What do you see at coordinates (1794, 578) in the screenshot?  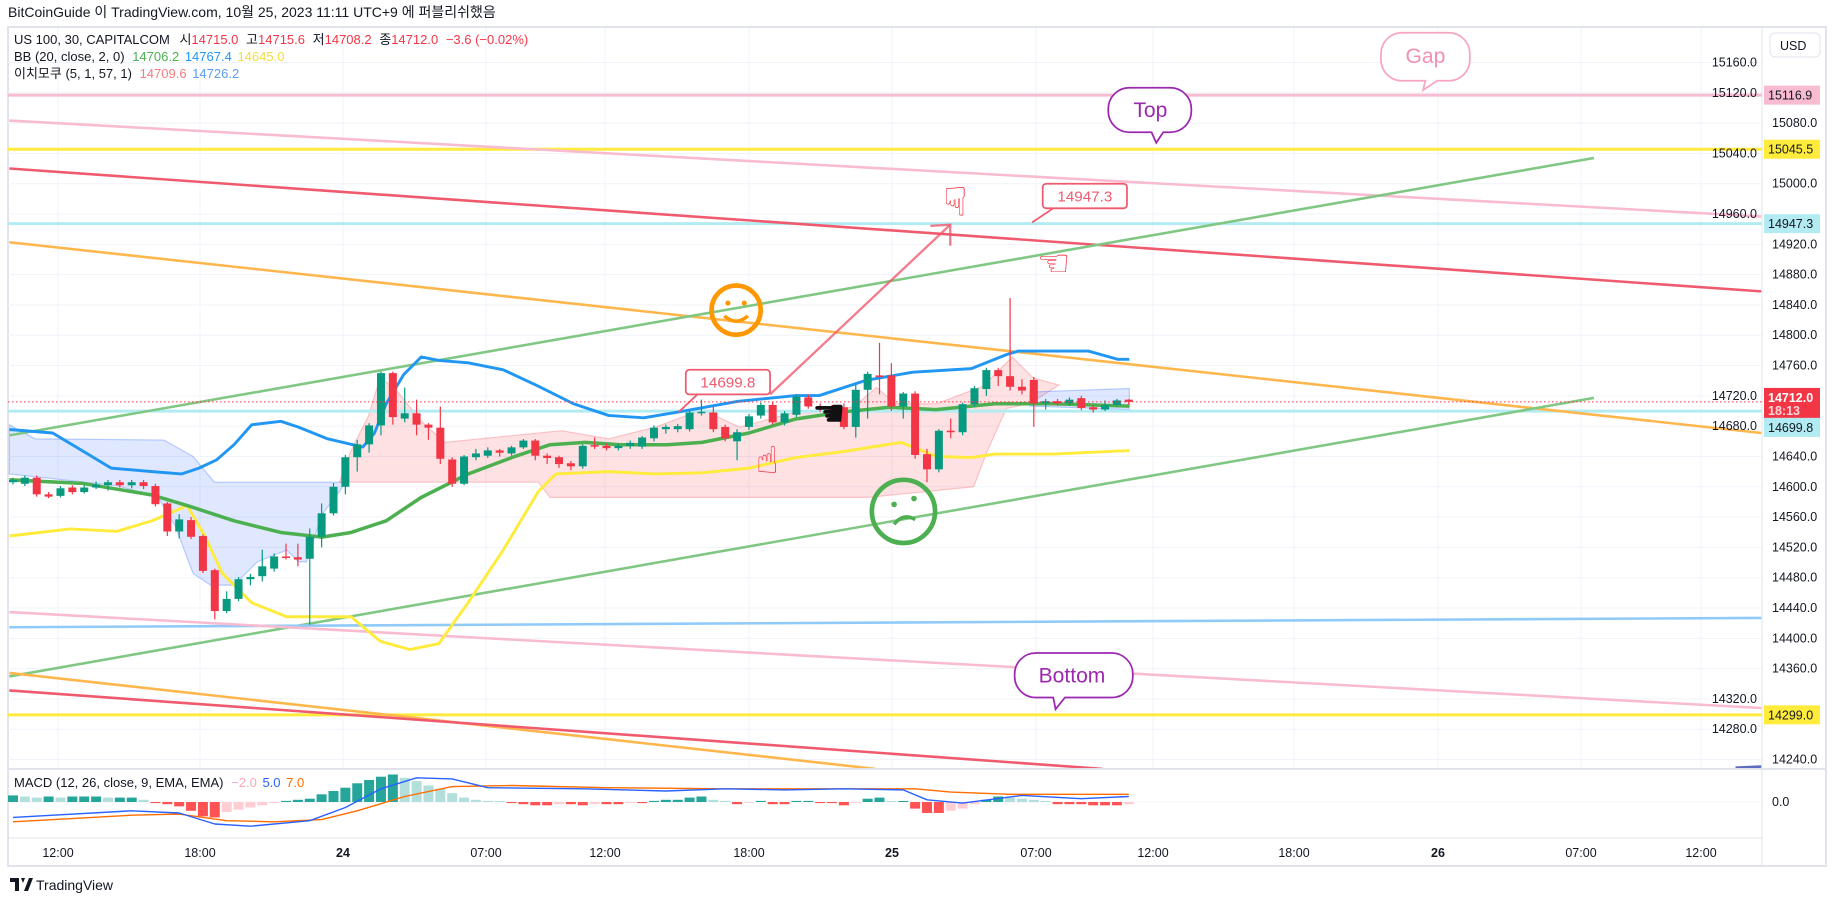 I see `price-tick-label: 14480.0` at bounding box center [1794, 578].